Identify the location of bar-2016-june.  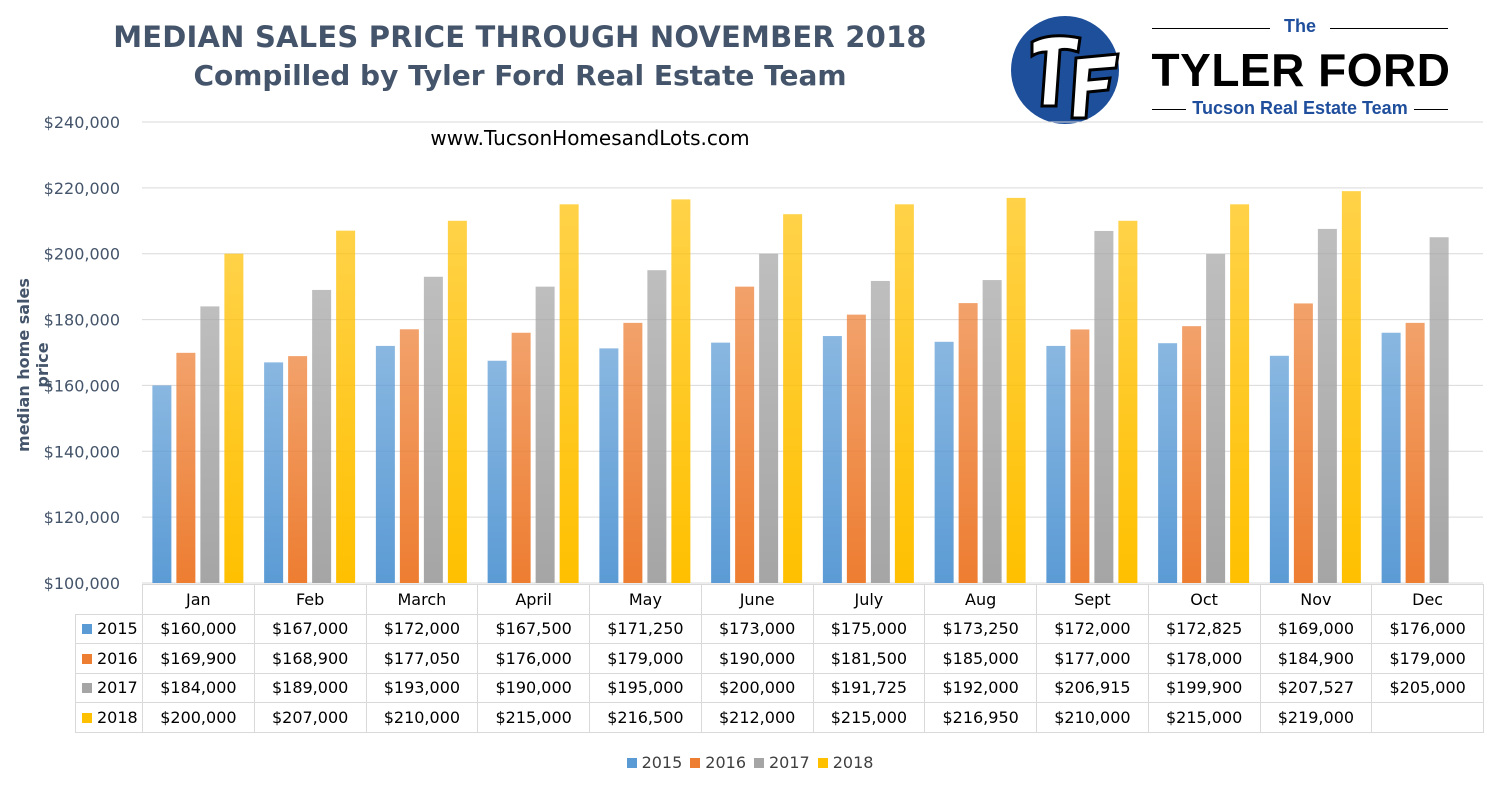
(745, 434).